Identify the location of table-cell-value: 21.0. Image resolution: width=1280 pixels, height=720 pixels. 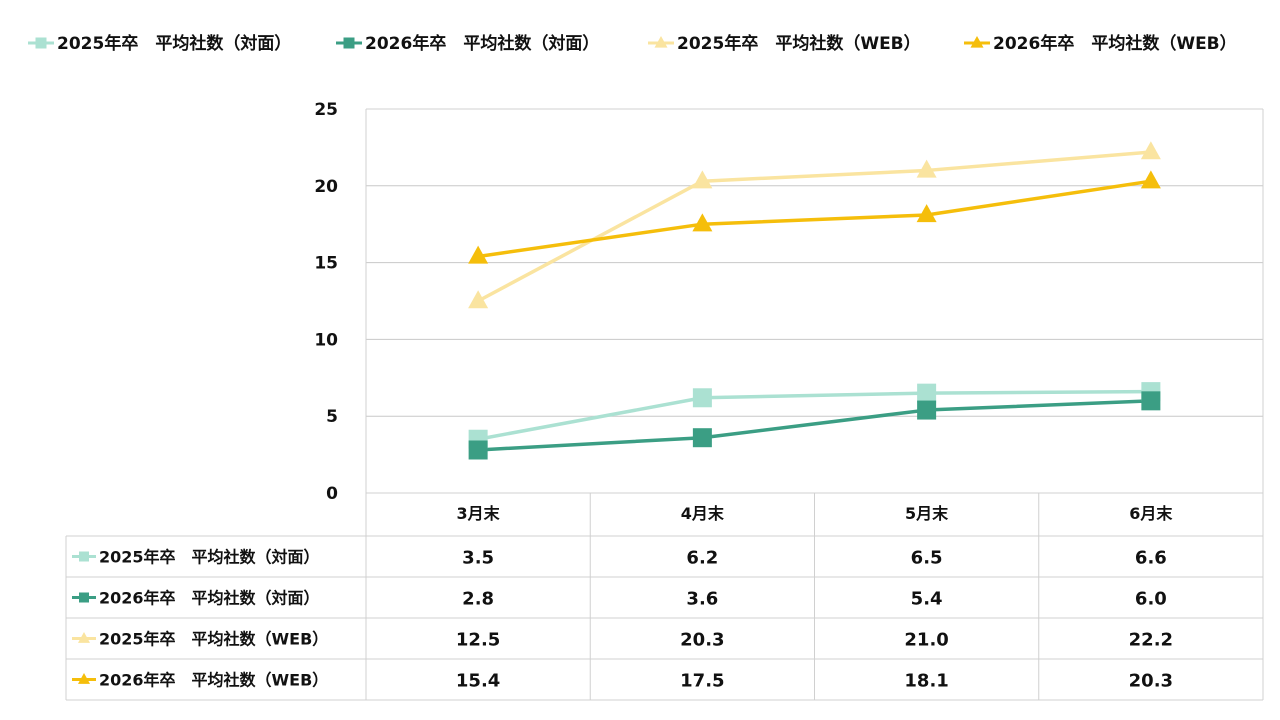
(926, 640).